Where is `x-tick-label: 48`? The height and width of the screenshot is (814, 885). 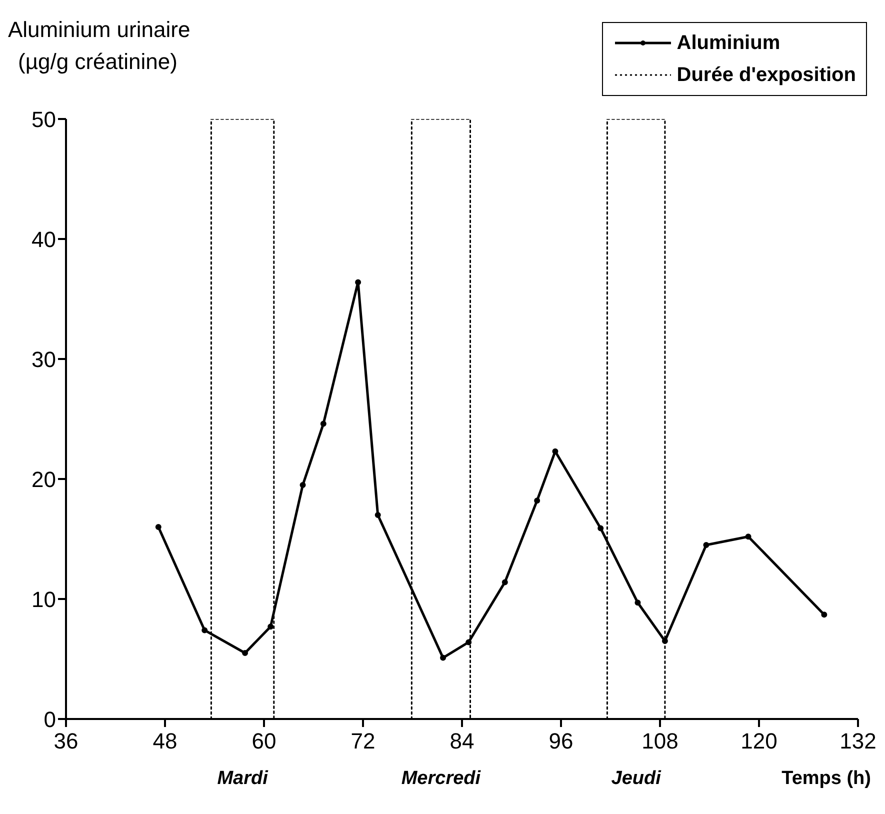
x-tick-label: 48 is located at coordinates (165, 741).